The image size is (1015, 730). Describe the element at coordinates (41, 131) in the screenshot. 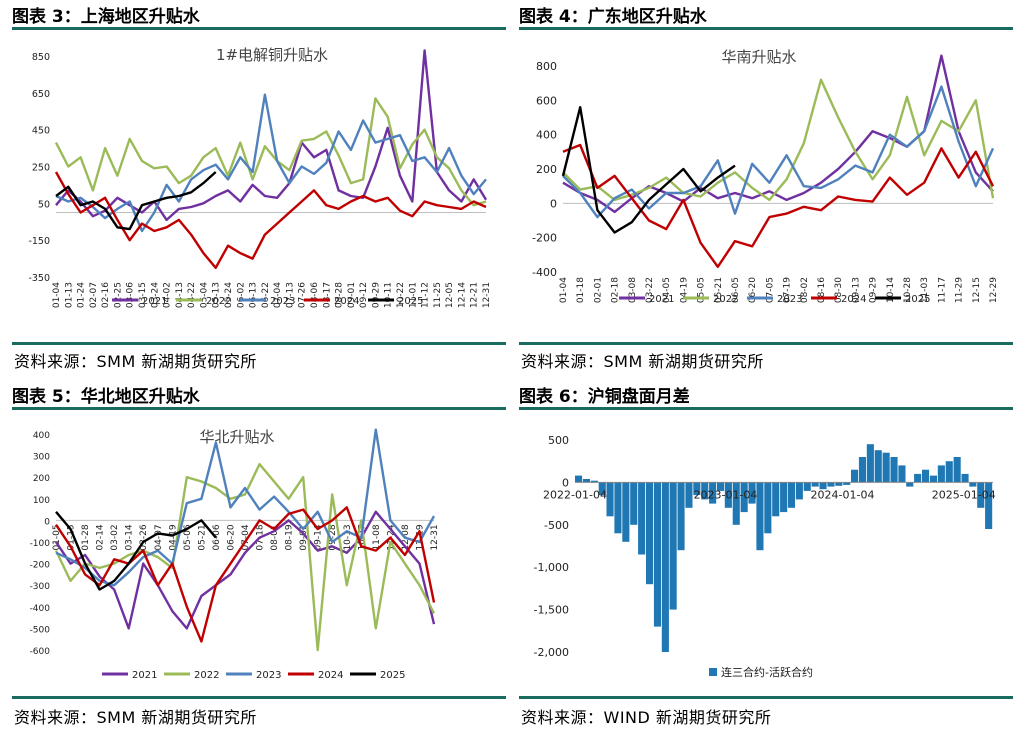

I see `y-tick-label: 450` at that location.